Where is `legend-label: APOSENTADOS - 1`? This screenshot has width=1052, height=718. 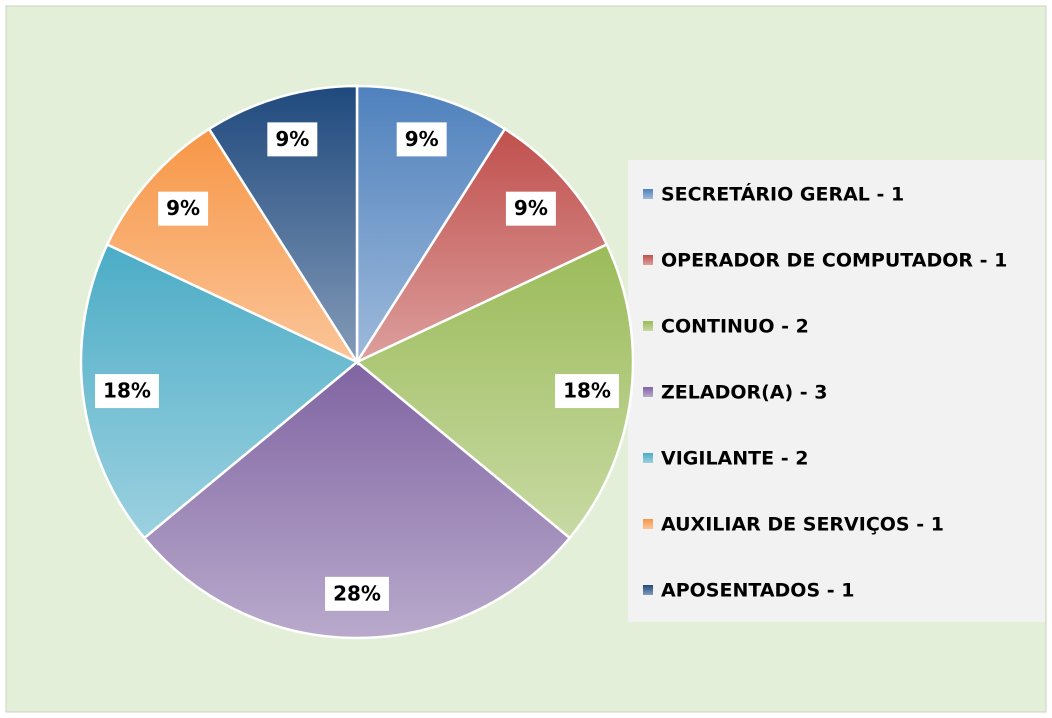
legend-label: APOSENTADOS - 1 is located at coordinates (757, 591).